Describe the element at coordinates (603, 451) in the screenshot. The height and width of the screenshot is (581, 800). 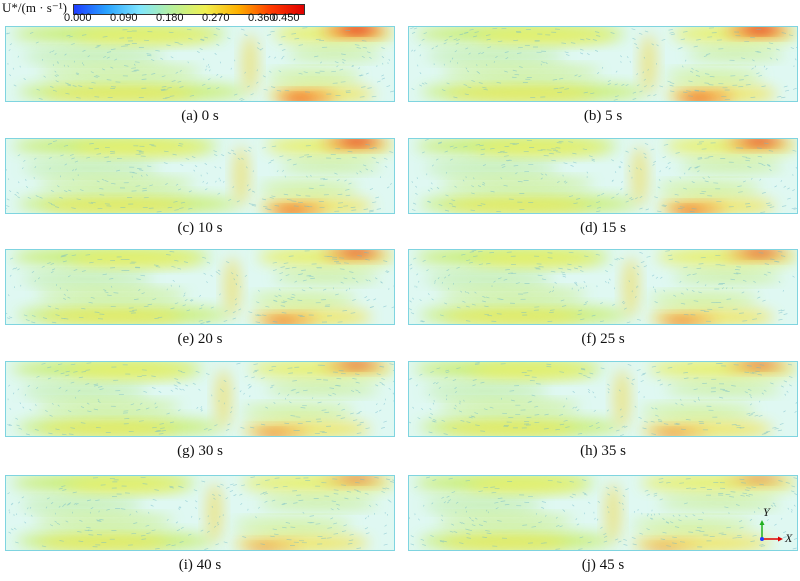
I see `panel-caption: (h) 35 s` at that location.